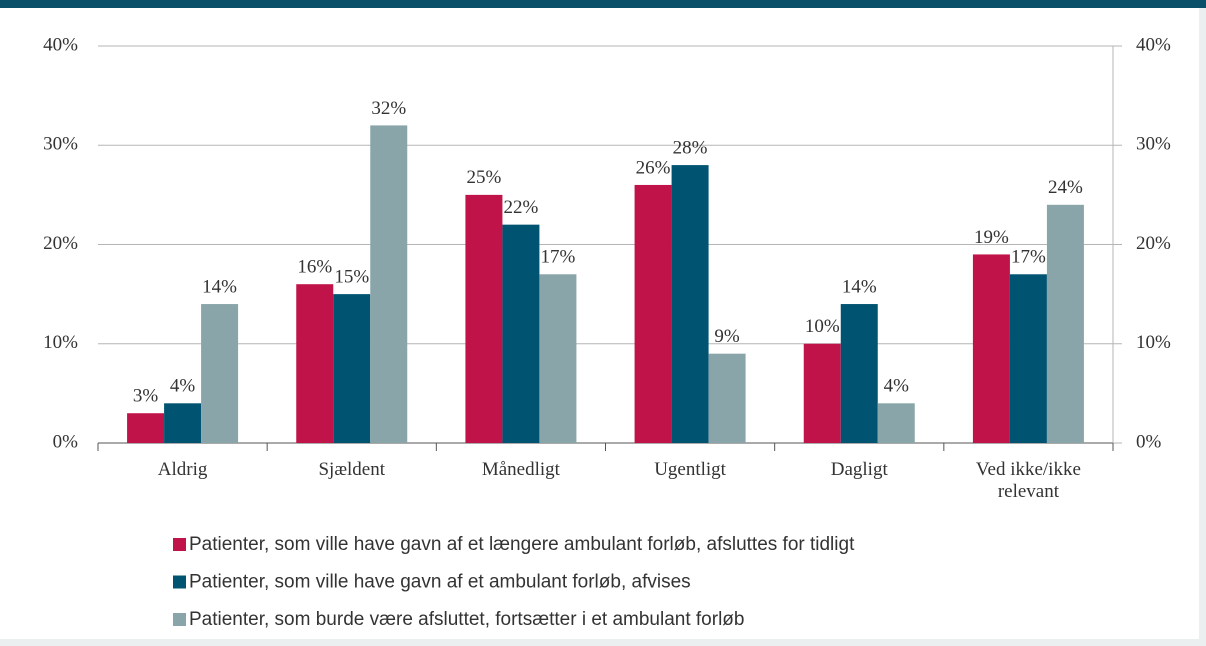 The height and width of the screenshot is (646, 1206). I want to click on x-tick-label-box: Dagligt, so click(859, 469).